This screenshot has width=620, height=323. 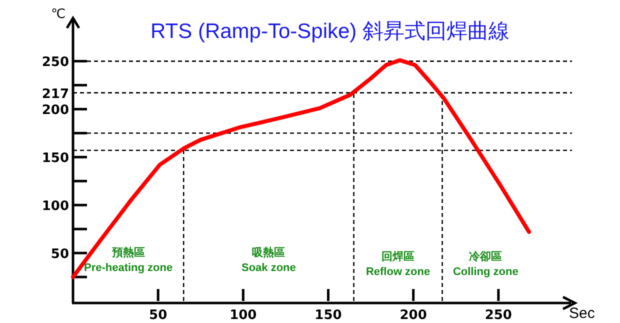 What do you see at coordinates (127, 252) in the screenshot?
I see `annotation: 預熱區` at bounding box center [127, 252].